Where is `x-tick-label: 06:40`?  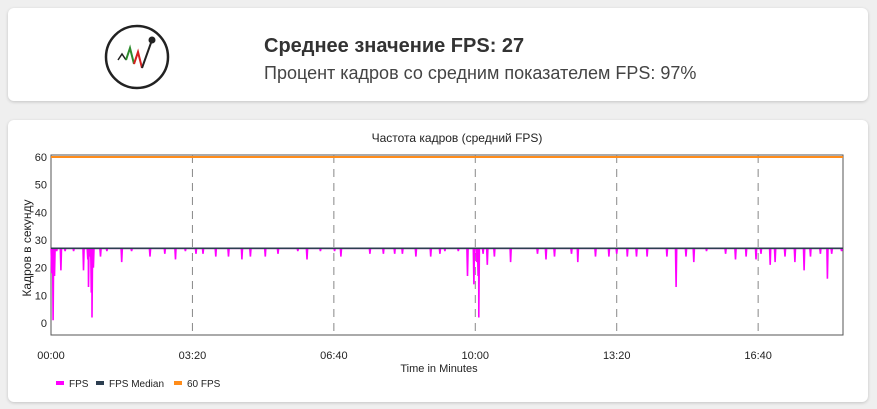 x-tick-label: 06:40 is located at coordinates (334, 356).